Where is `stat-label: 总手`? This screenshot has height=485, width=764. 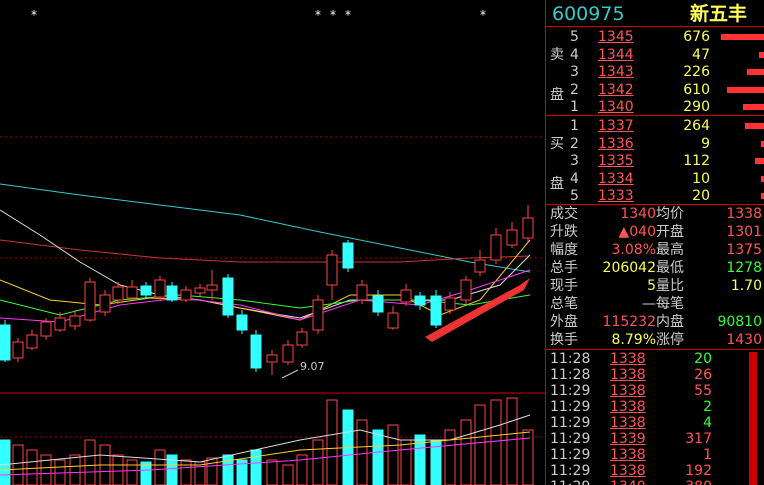
stat-label: 总手 is located at coordinates (564, 268).